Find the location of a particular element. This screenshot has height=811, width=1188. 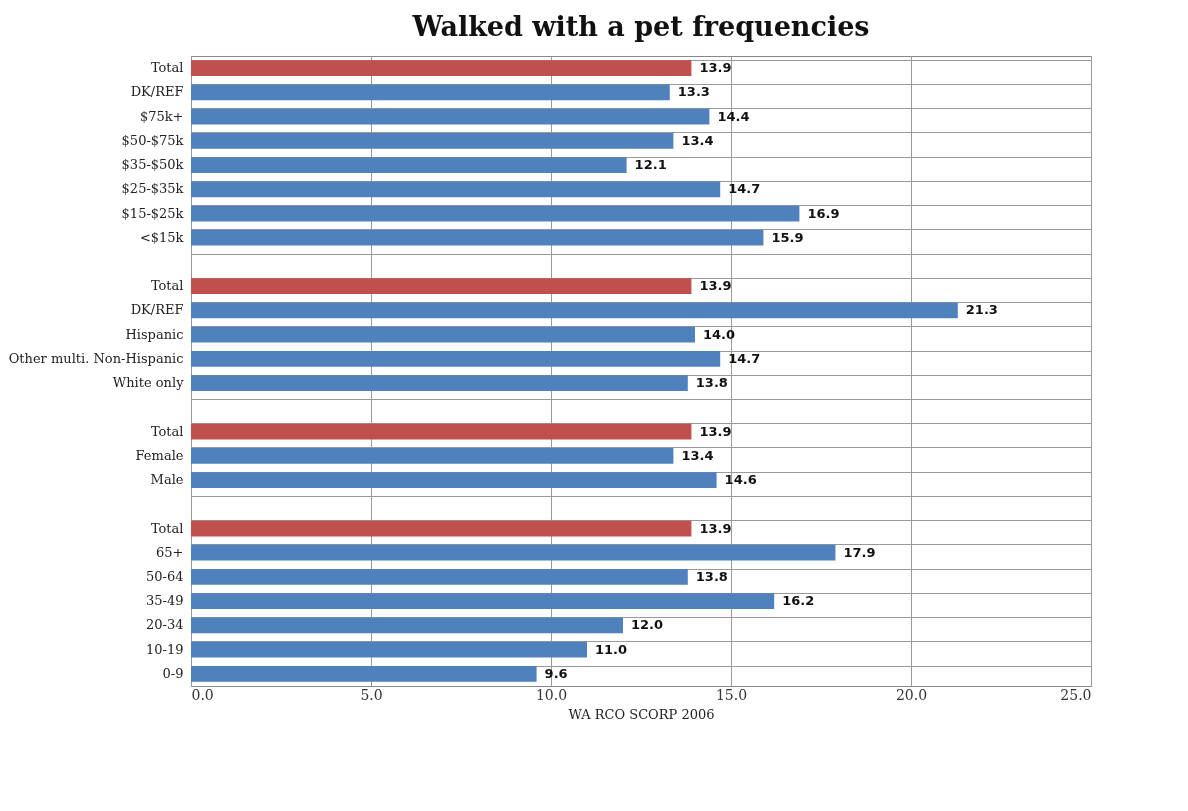

x-tick-label: 0.0 is located at coordinates (202, 694).